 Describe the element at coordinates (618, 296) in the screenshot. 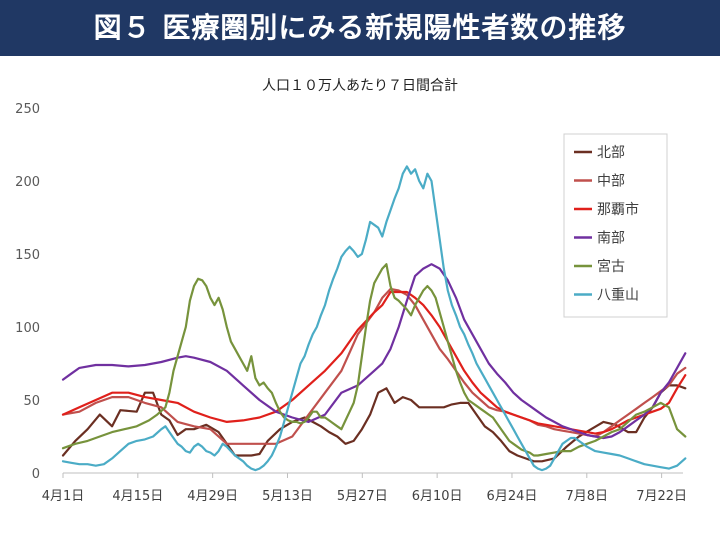

I see `legend-label: 八重山` at that location.